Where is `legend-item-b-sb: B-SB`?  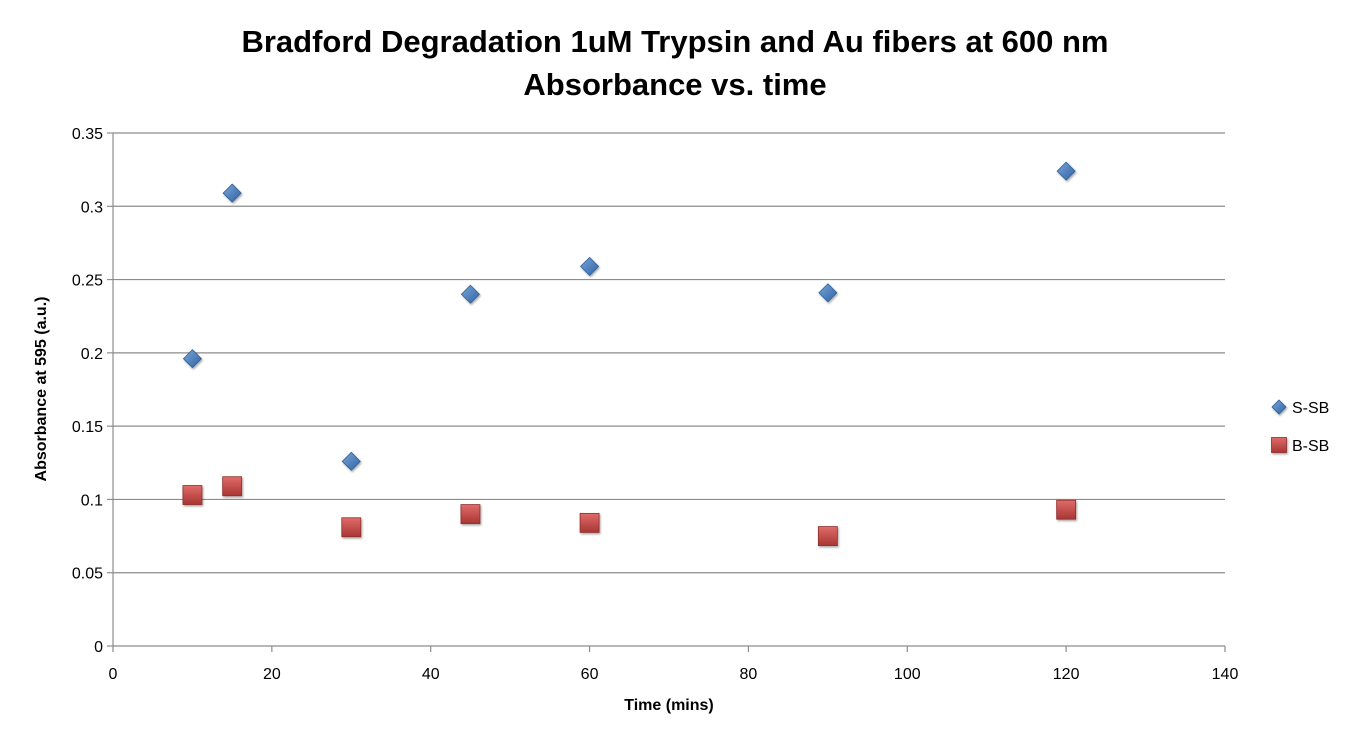 legend-item-b-sb: B-SB is located at coordinates (1300, 446).